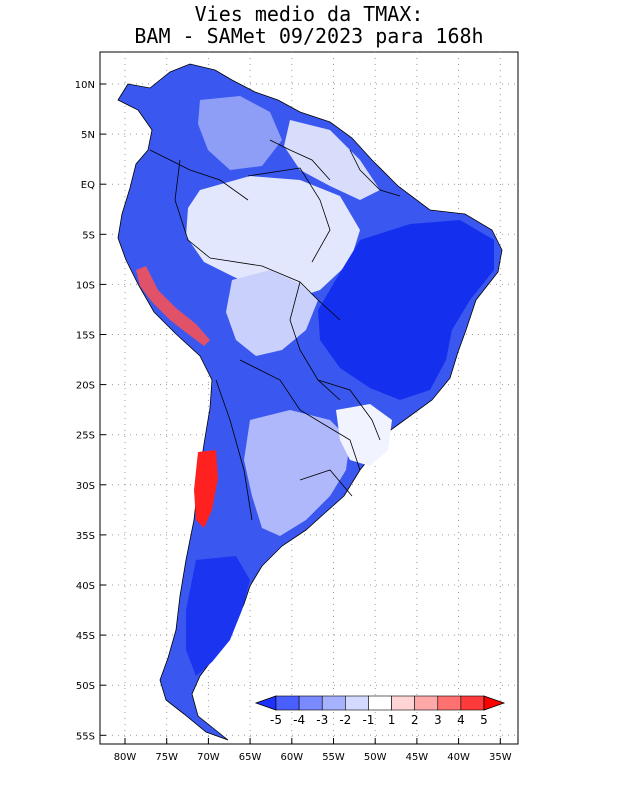  What do you see at coordinates (88, 185) in the screenshot?
I see `lat-tick-label: EQ` at bounding box center [88, 185].